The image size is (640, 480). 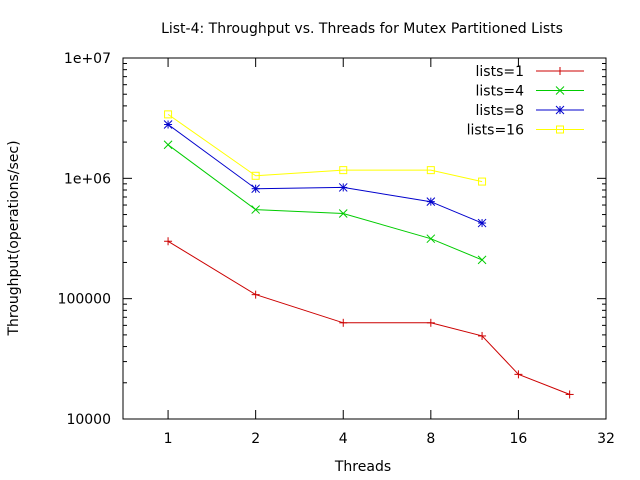 I want to click on series-lists=16, so click(x=325, y=148).